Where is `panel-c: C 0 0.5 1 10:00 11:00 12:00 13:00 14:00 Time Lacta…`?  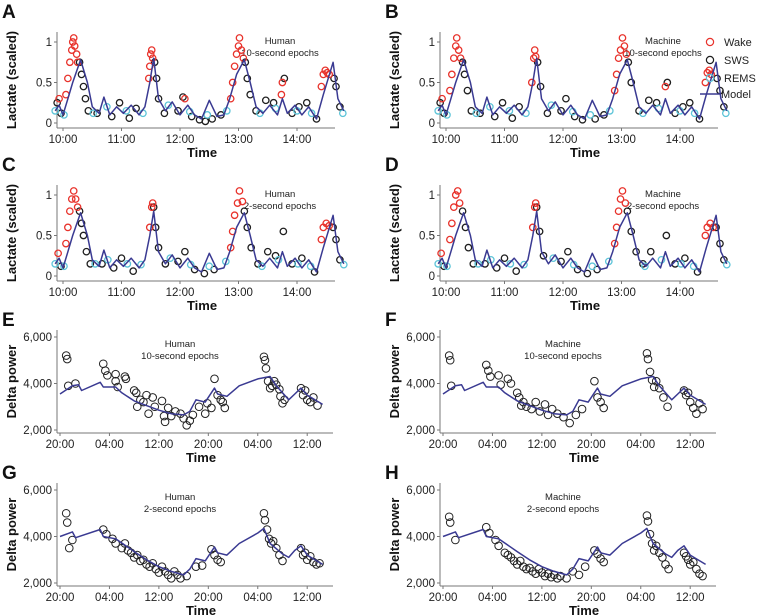
panel-c: C 0 0.5 1 10:00 11:00 12:00 13:00 14:00 Time Lacta… is located at coordinates (175, 234).